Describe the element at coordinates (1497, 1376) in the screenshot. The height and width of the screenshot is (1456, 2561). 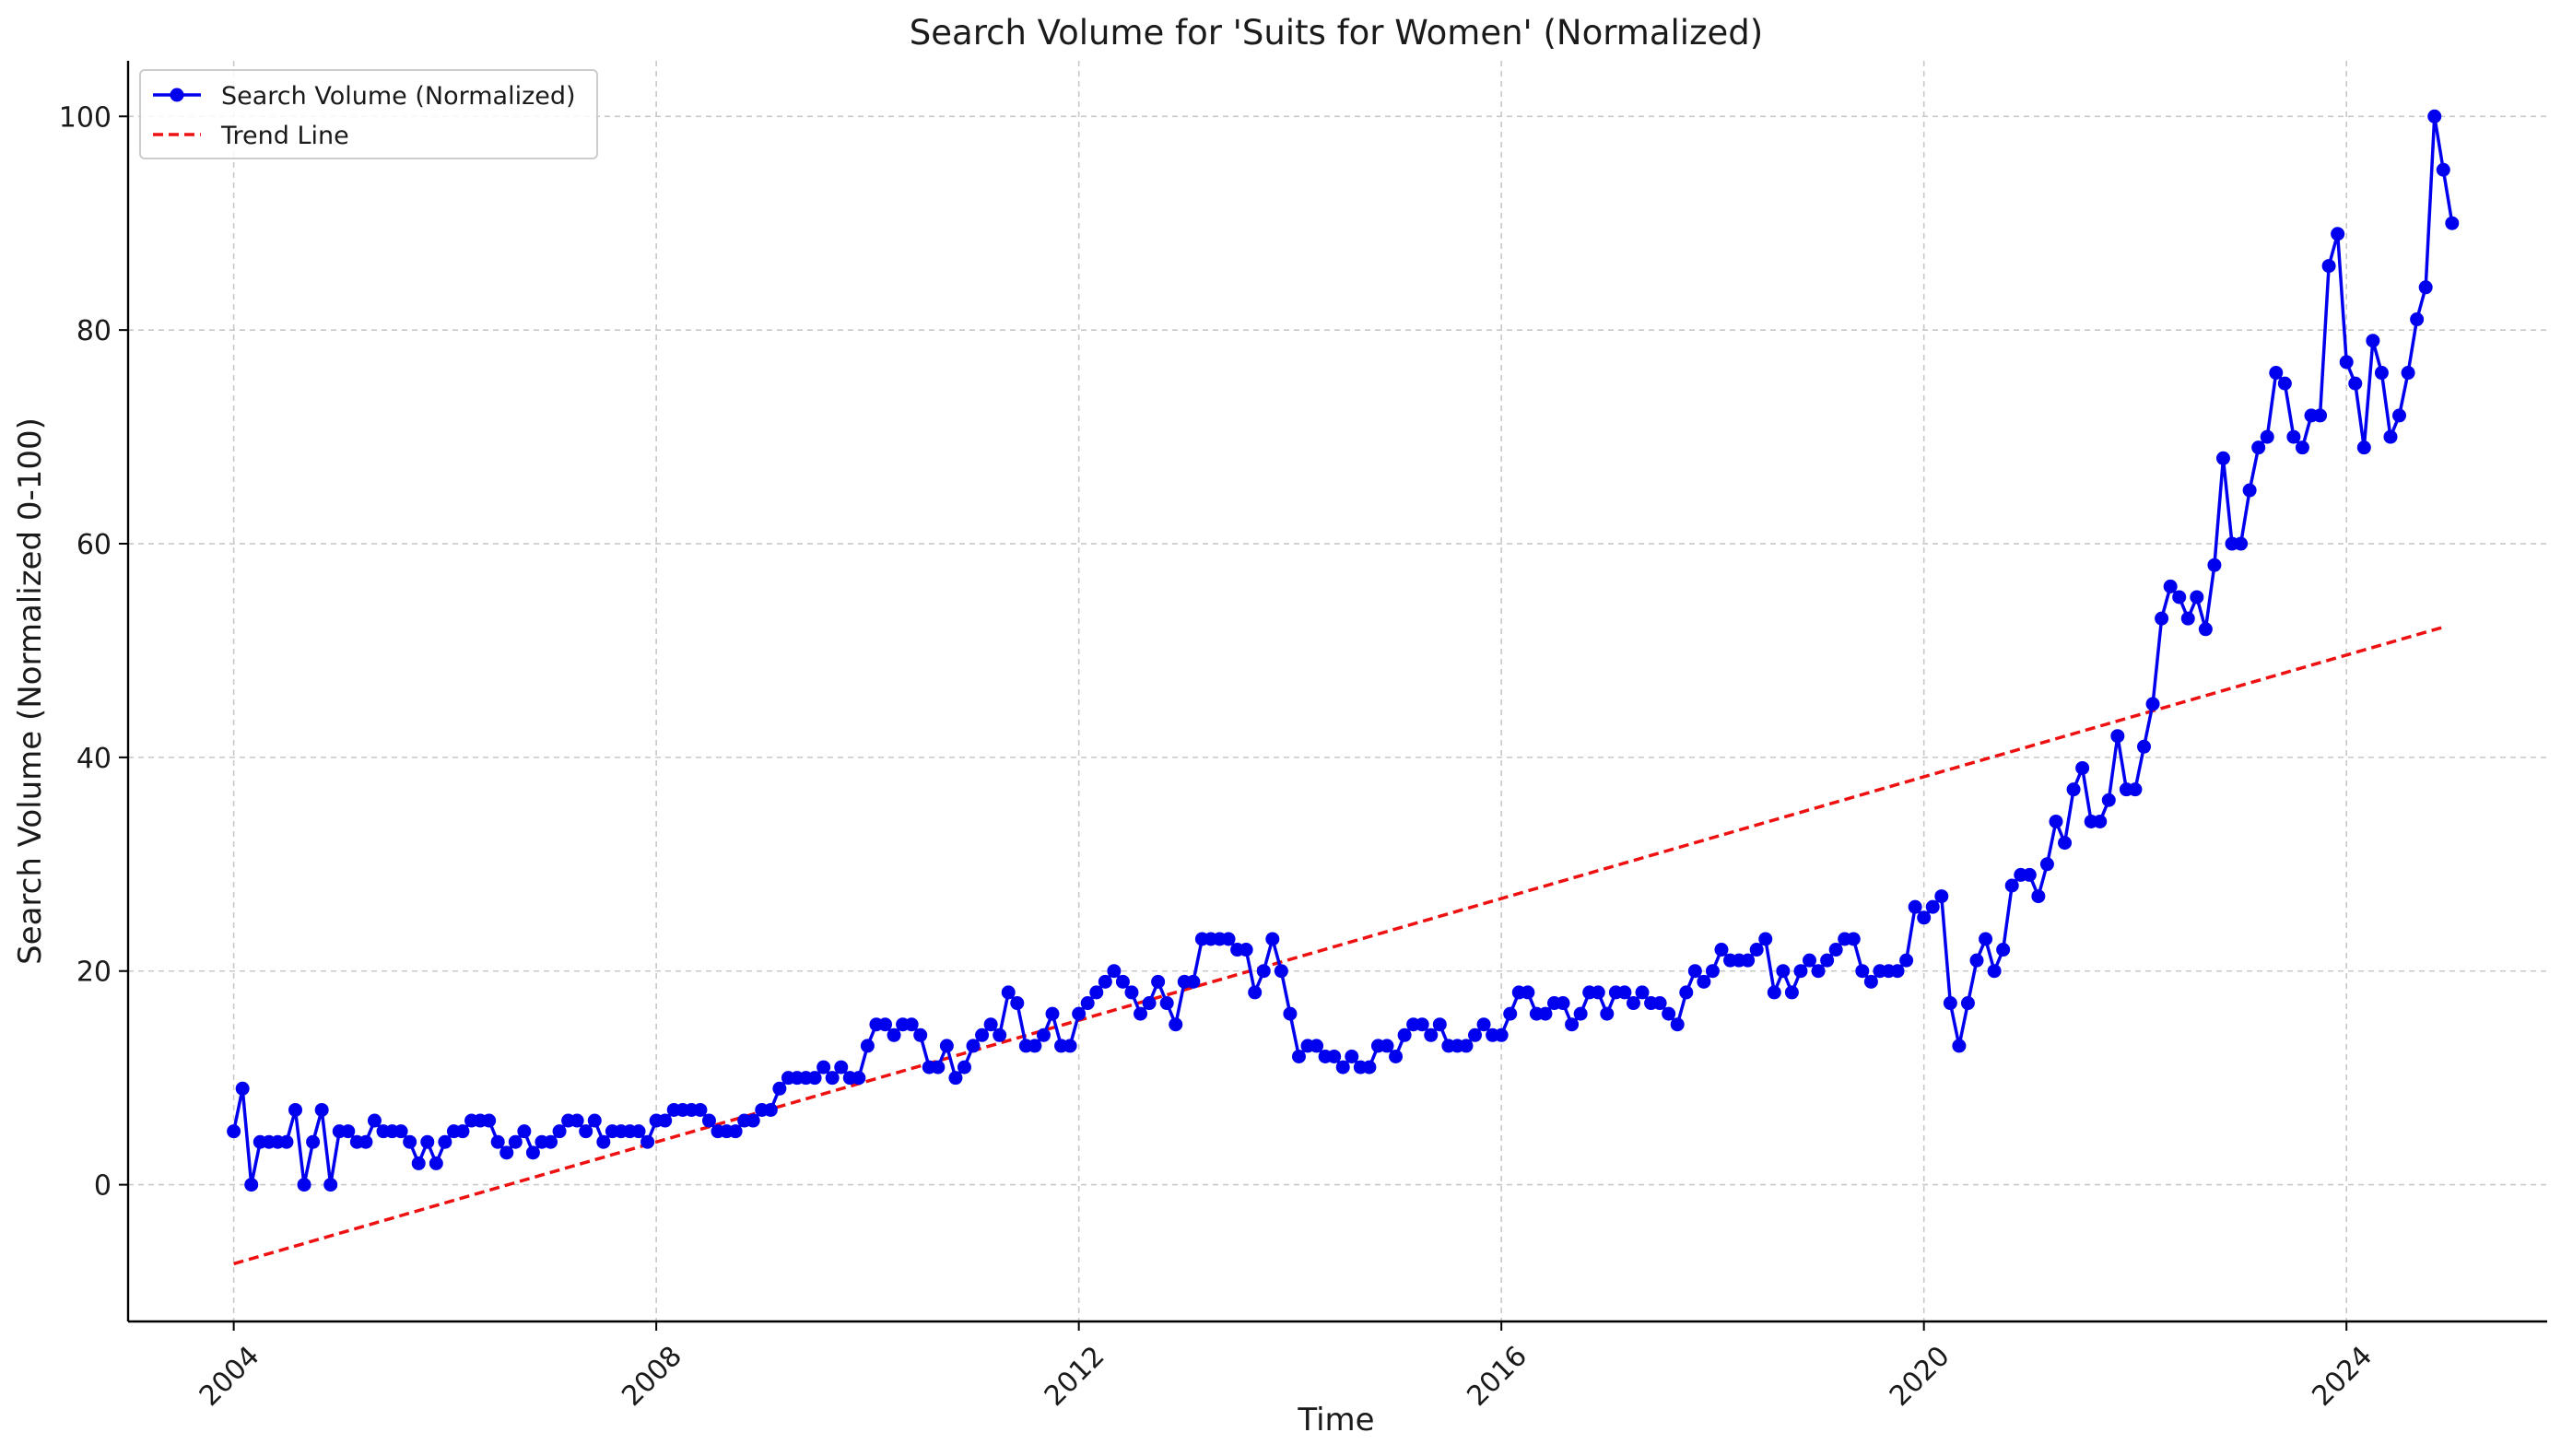
I see `x-tick-label: 2016` at that location.